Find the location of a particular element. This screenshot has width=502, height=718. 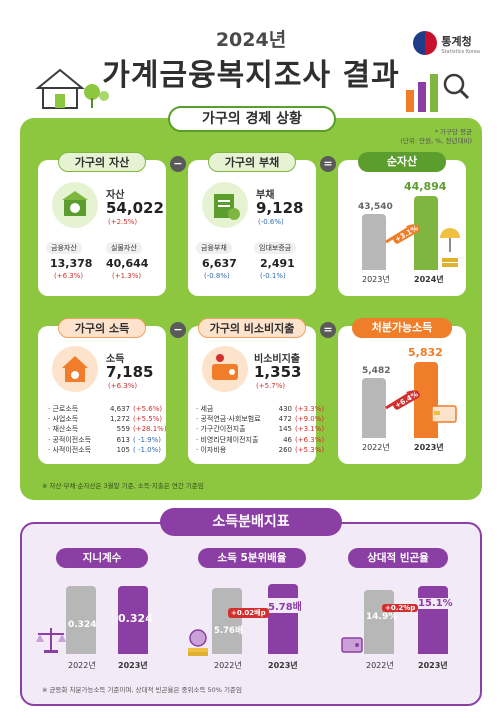

net-curr-year: 2024년 is located at coordinates (429, 279).